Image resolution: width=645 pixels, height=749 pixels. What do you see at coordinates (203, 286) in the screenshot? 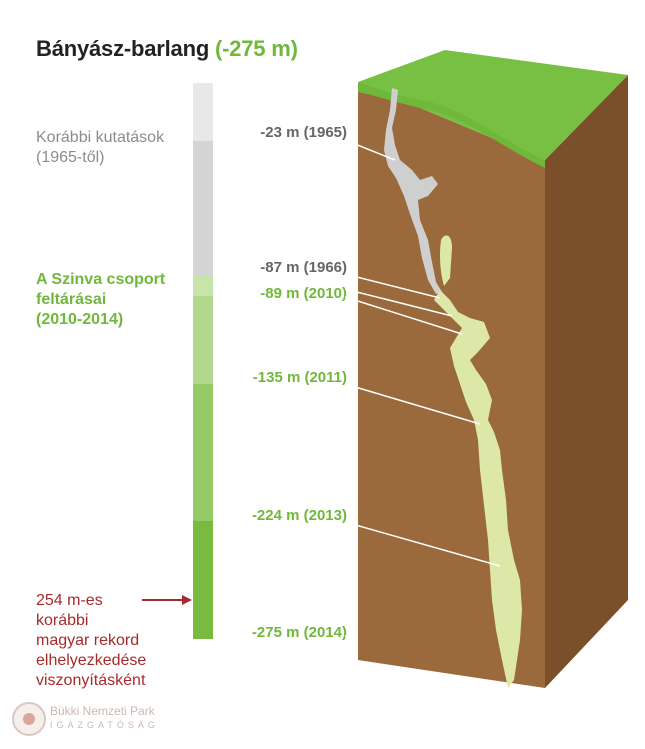
I see `scale-segment-2010` at bounding box center [203, 286].